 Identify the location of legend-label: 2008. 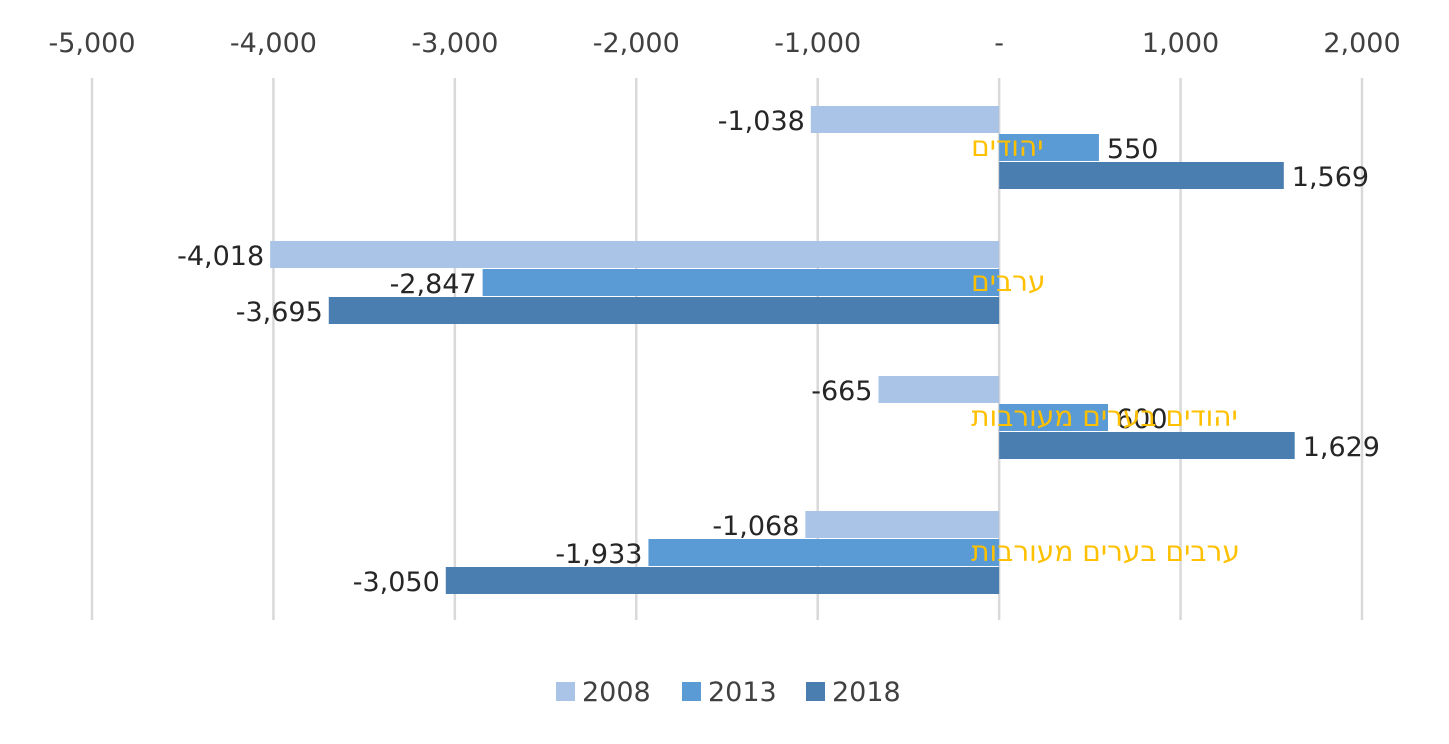
(616, 692).